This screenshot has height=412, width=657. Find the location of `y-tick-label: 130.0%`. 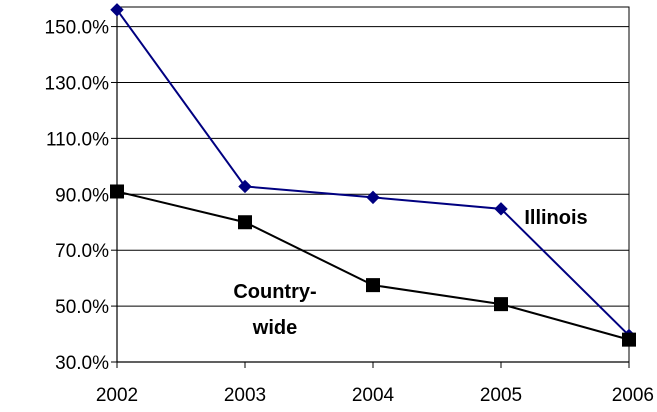

y-tick-label: 130.0% is located at coordinates (77, 83).